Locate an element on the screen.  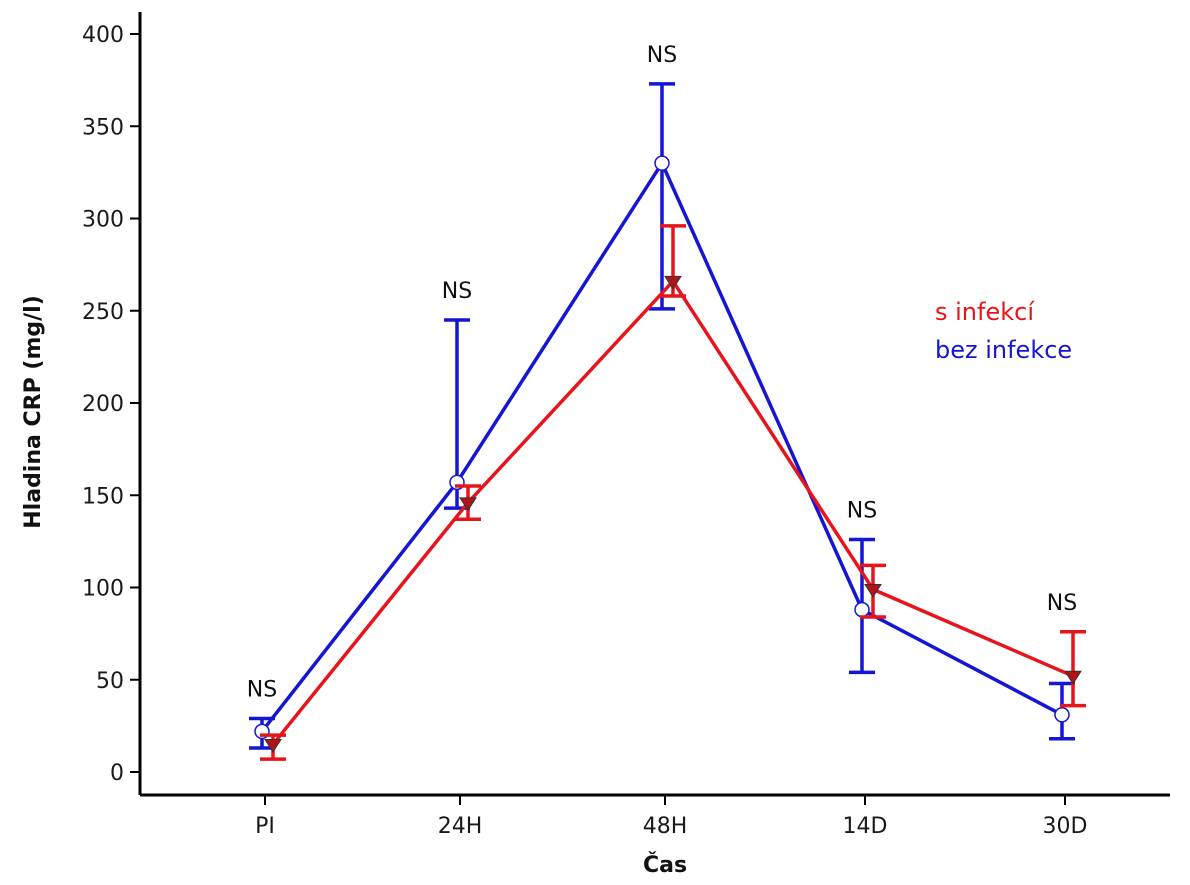
y-tick-label: 100 is located at coordinates (103, 589).